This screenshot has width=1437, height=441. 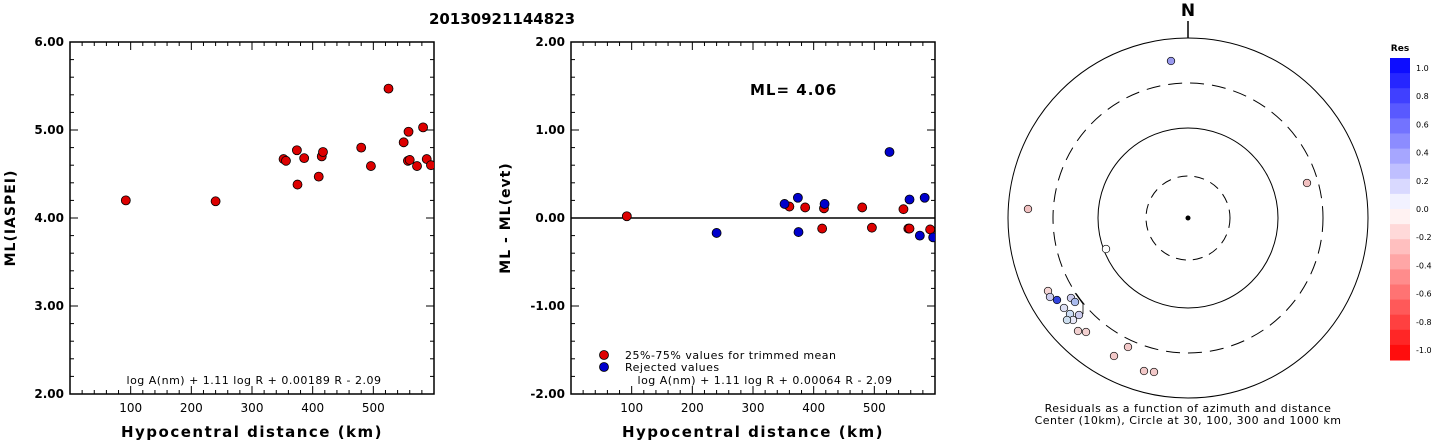 I want to click on y-tick-label: 0.00, so click(x=550, y=218).